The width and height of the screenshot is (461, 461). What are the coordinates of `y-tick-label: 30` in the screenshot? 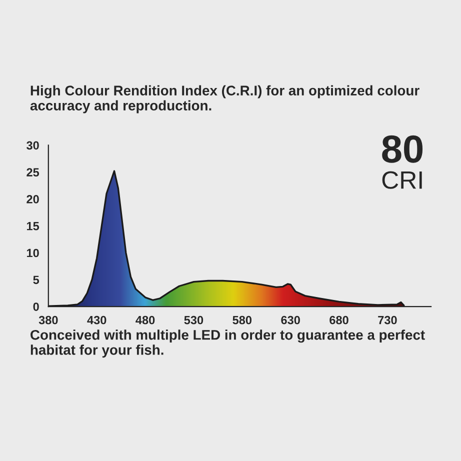 It's located at (32, 145).